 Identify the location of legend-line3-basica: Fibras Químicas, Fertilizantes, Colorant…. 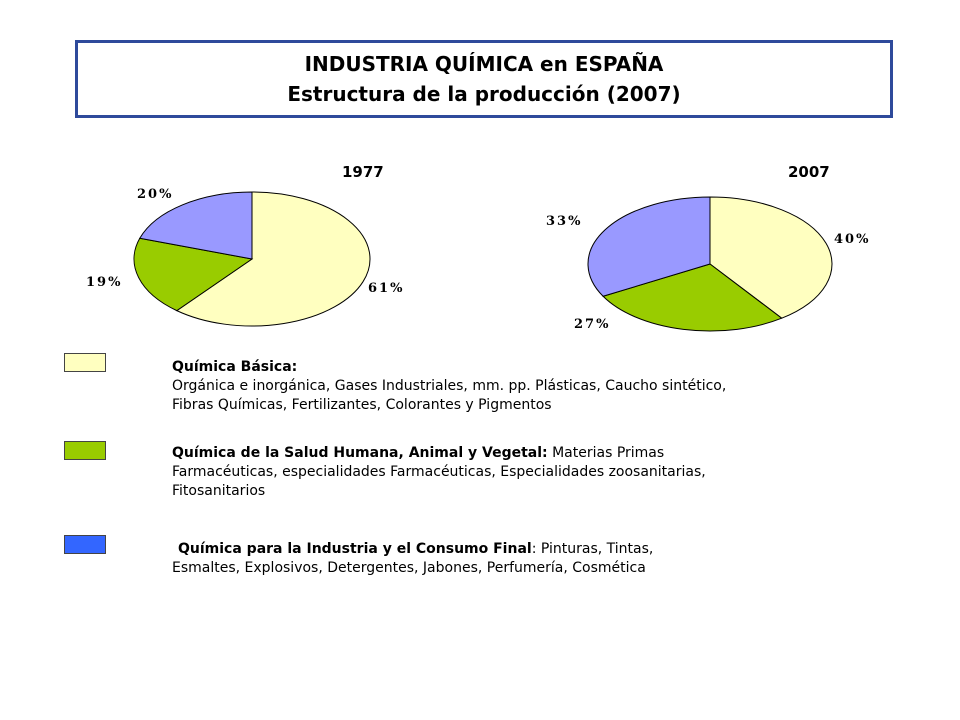
(362, 405).